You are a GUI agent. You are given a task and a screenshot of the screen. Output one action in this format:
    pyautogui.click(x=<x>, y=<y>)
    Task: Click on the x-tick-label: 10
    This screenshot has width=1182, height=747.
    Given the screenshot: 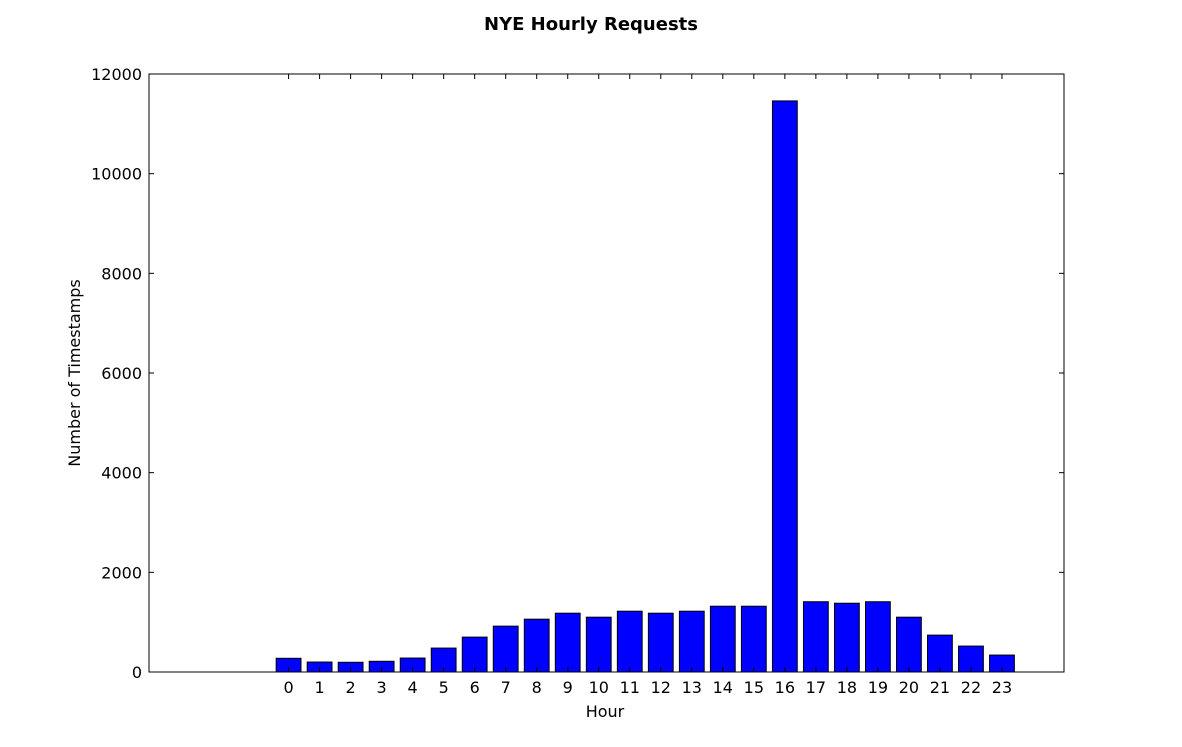 What is the action you would take?
    pyautogui.click(x=599, y=687)
    